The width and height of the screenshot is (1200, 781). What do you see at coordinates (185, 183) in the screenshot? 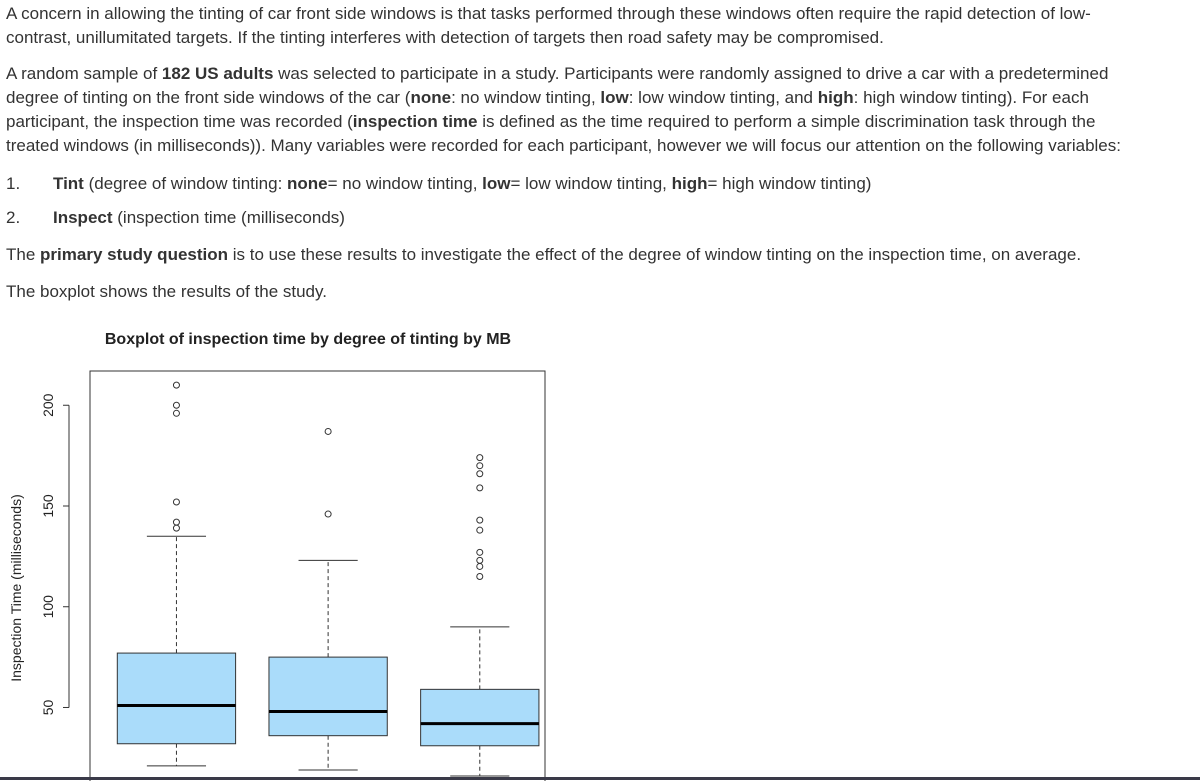
I see `text-run: (degree of window tinting:` at bounding box center [185, 183].